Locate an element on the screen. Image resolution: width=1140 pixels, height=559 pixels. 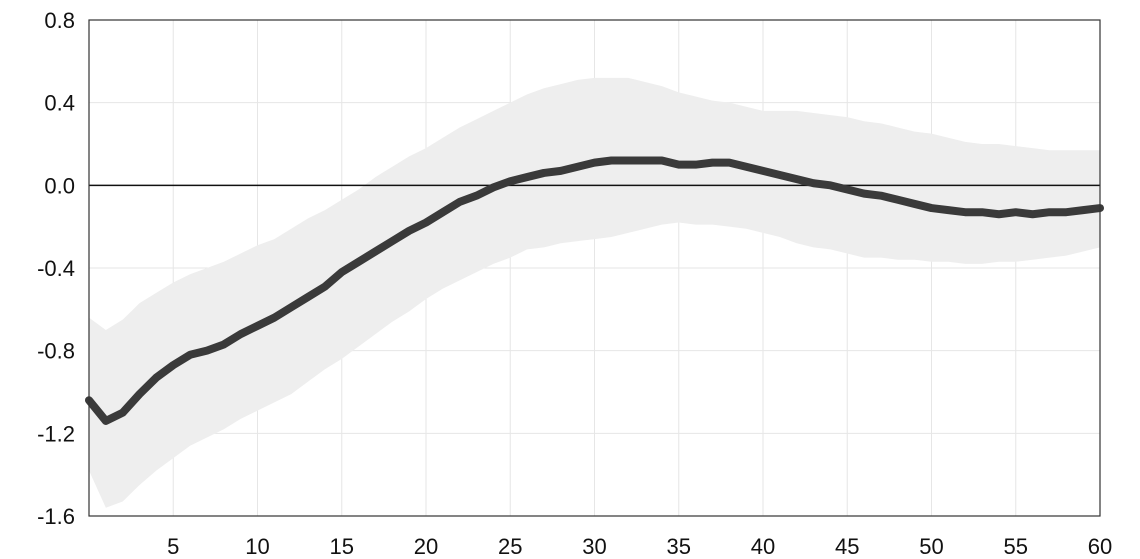
x-tick-label: 10 is located at coordinates (257, 546).